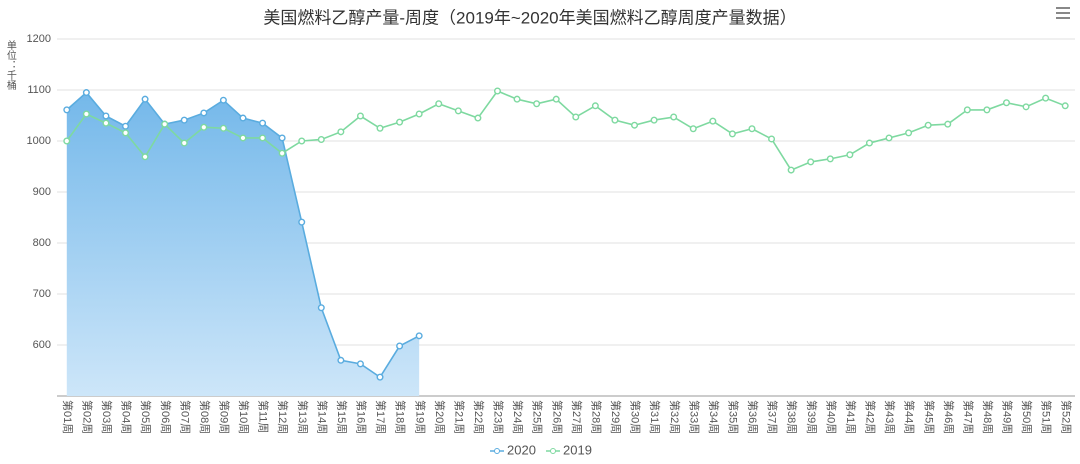  Describe the element at coordinates (42, 345) in the screenshot. I see `y-tick-label: 600` at that location.